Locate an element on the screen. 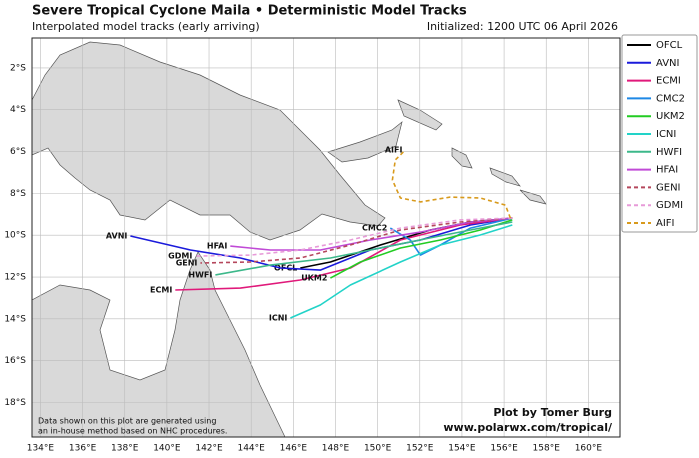 Image resolution: width=699 pixels, height=458 pixels. australia is located at coordinates (158, 344).